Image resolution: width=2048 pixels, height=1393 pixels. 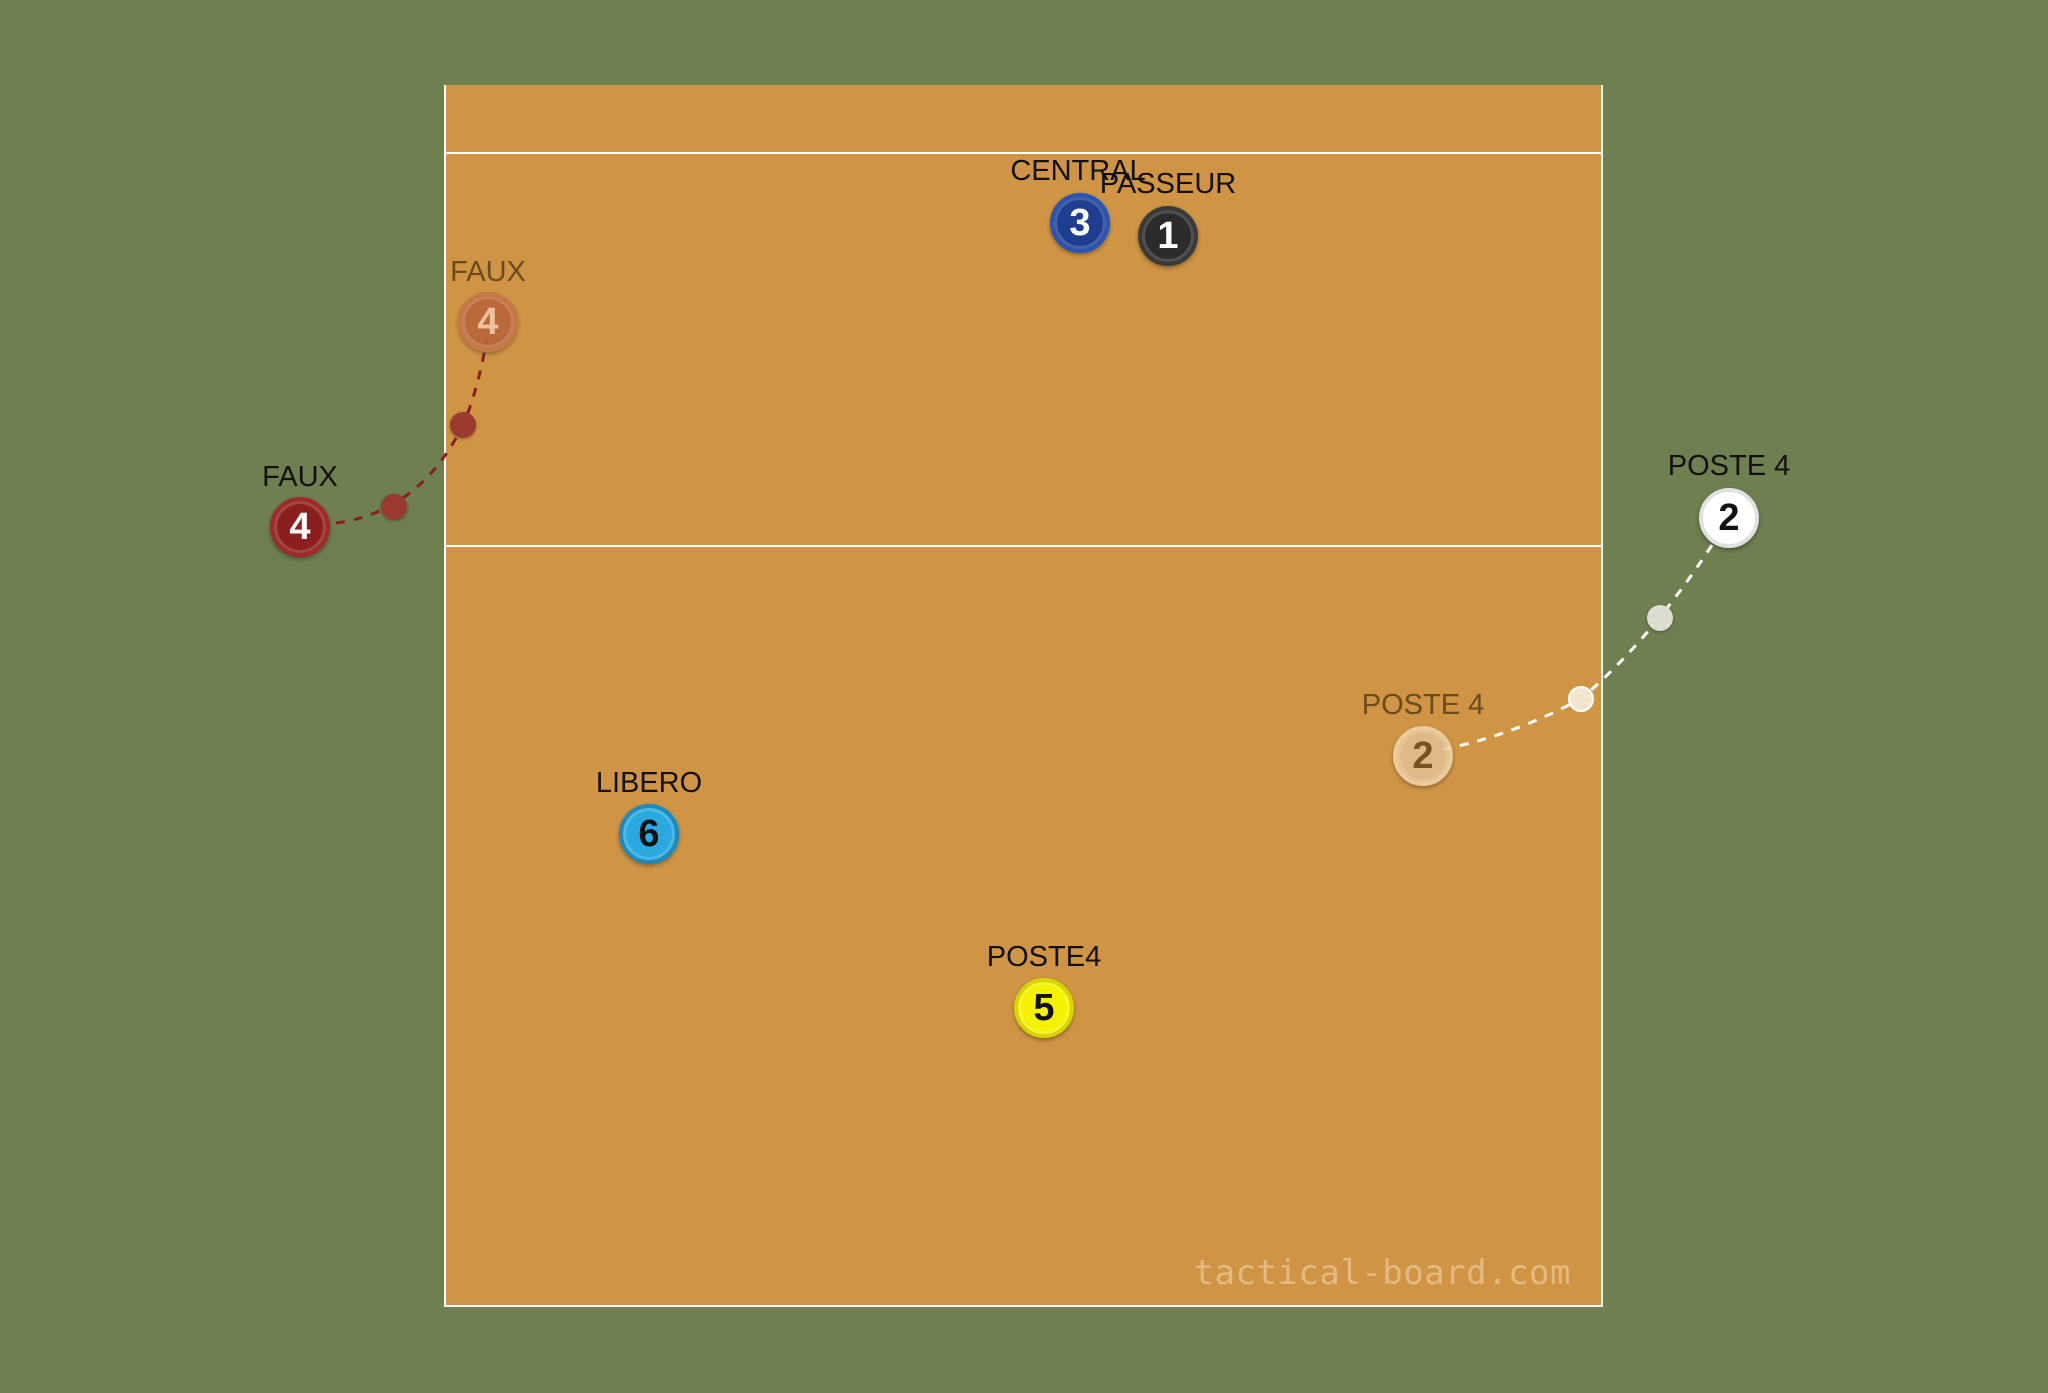 What do you see at coordinates (649, 834) in the screenshot?
I see `player-token: 6` at bounding box center [649, 834].